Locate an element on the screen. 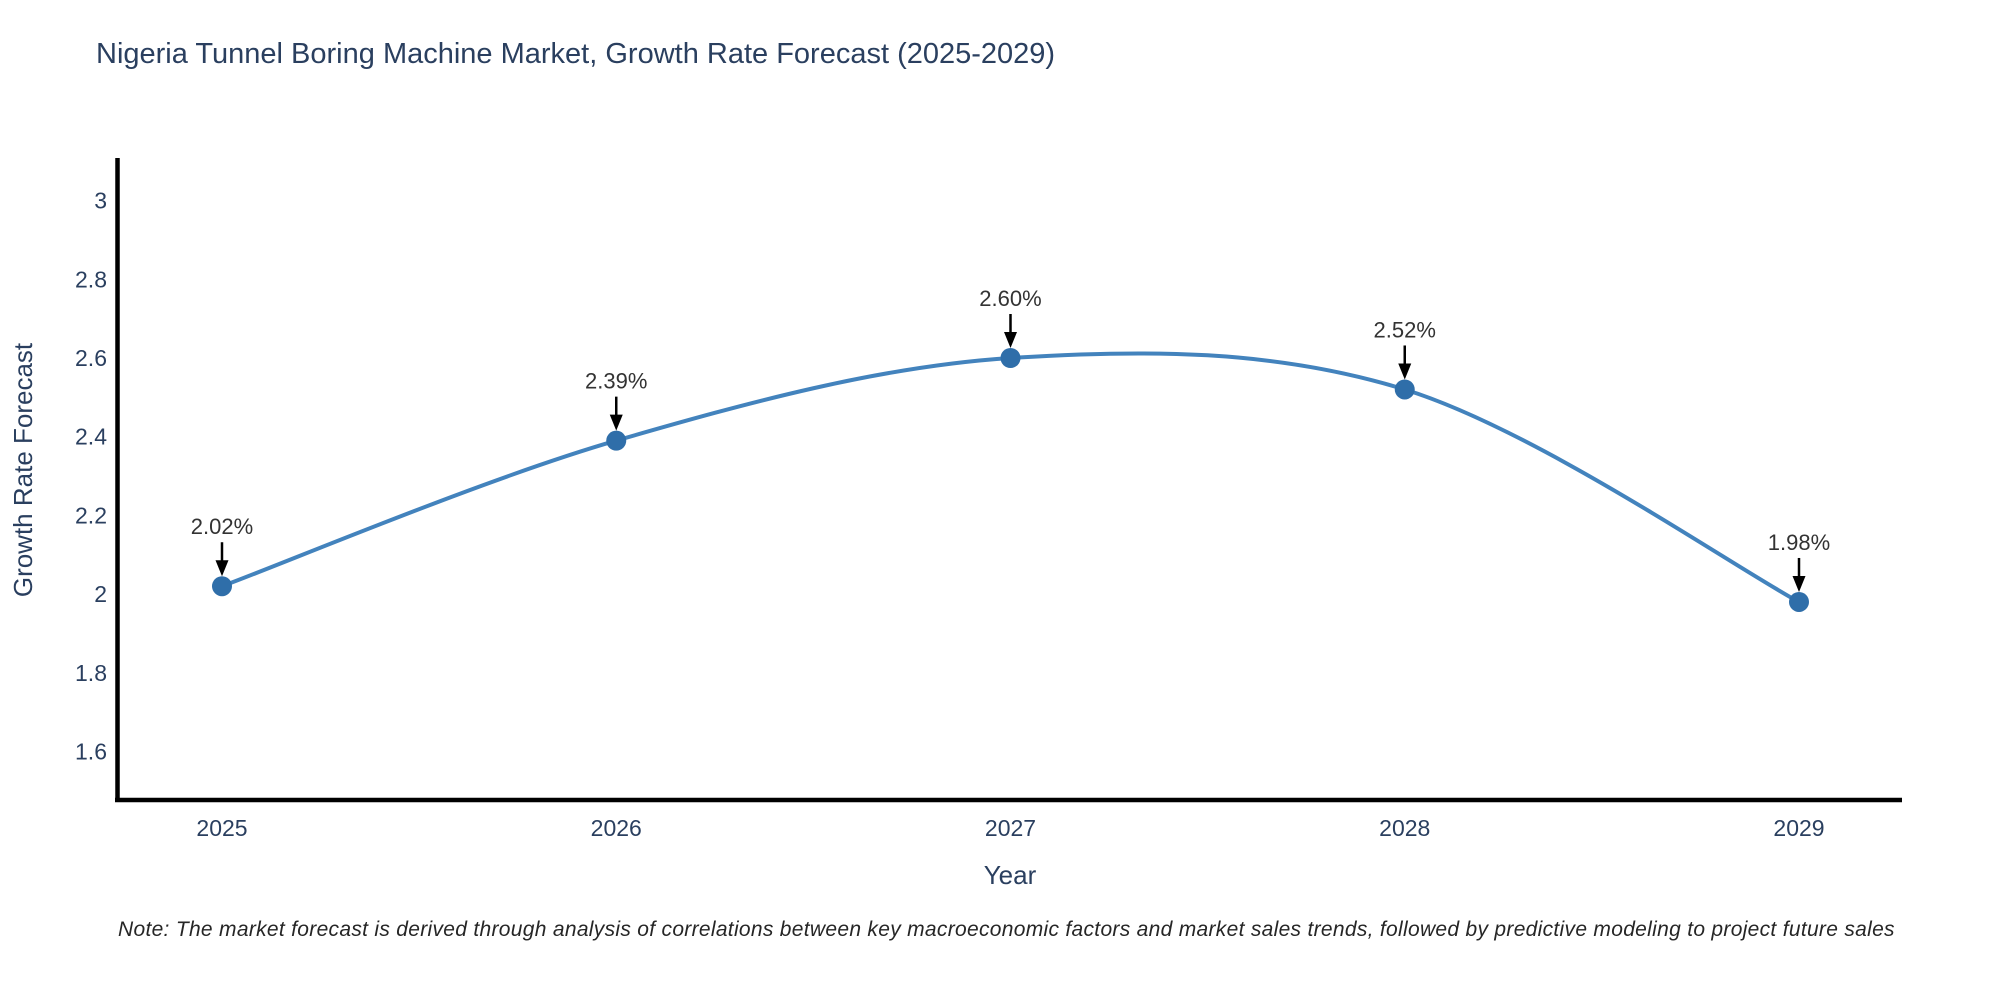 The image size is (2000, 1000). y-tick-label: 3 is located at coordinates (100, 201).